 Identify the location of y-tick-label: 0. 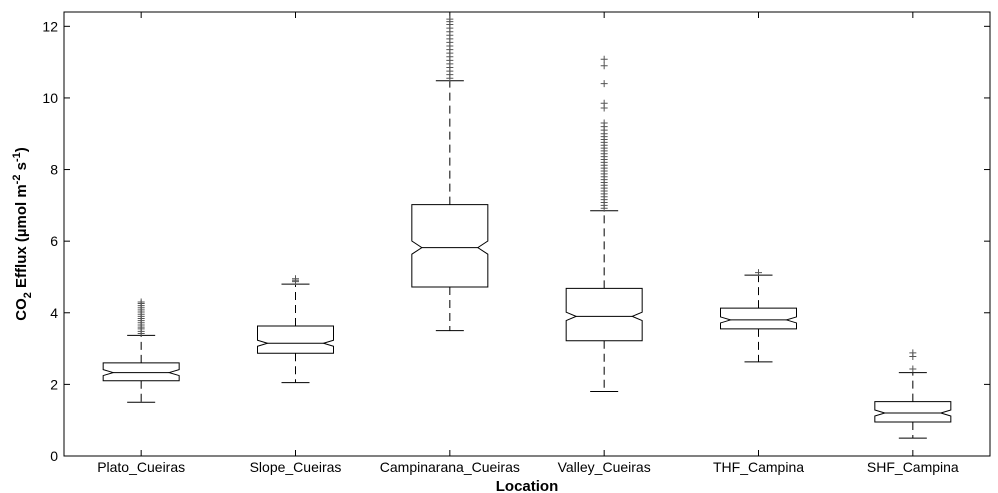
(54, 456).